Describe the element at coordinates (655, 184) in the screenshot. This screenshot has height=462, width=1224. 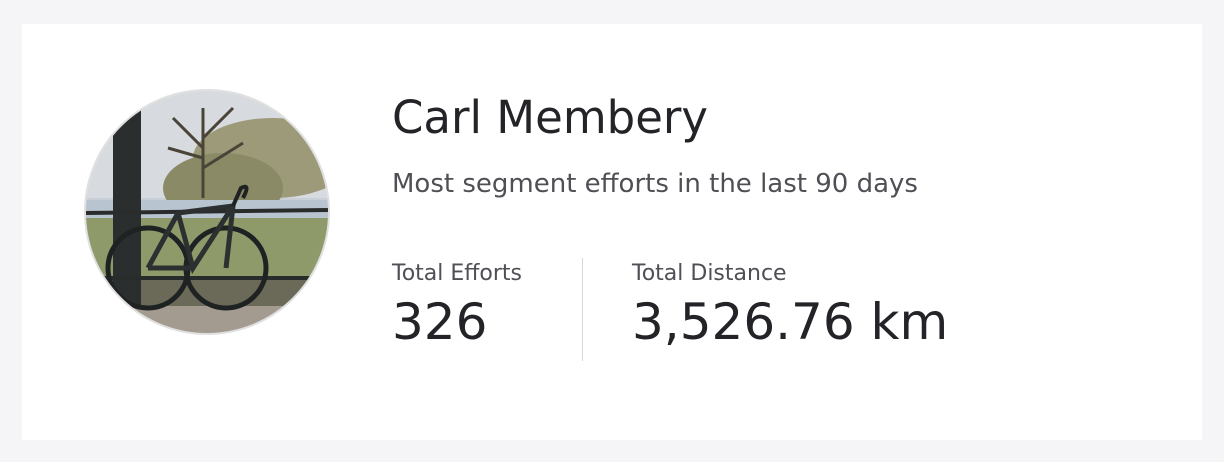
I see `athlete-subtitle: Most segment efforts in the last 90 days` at that location.